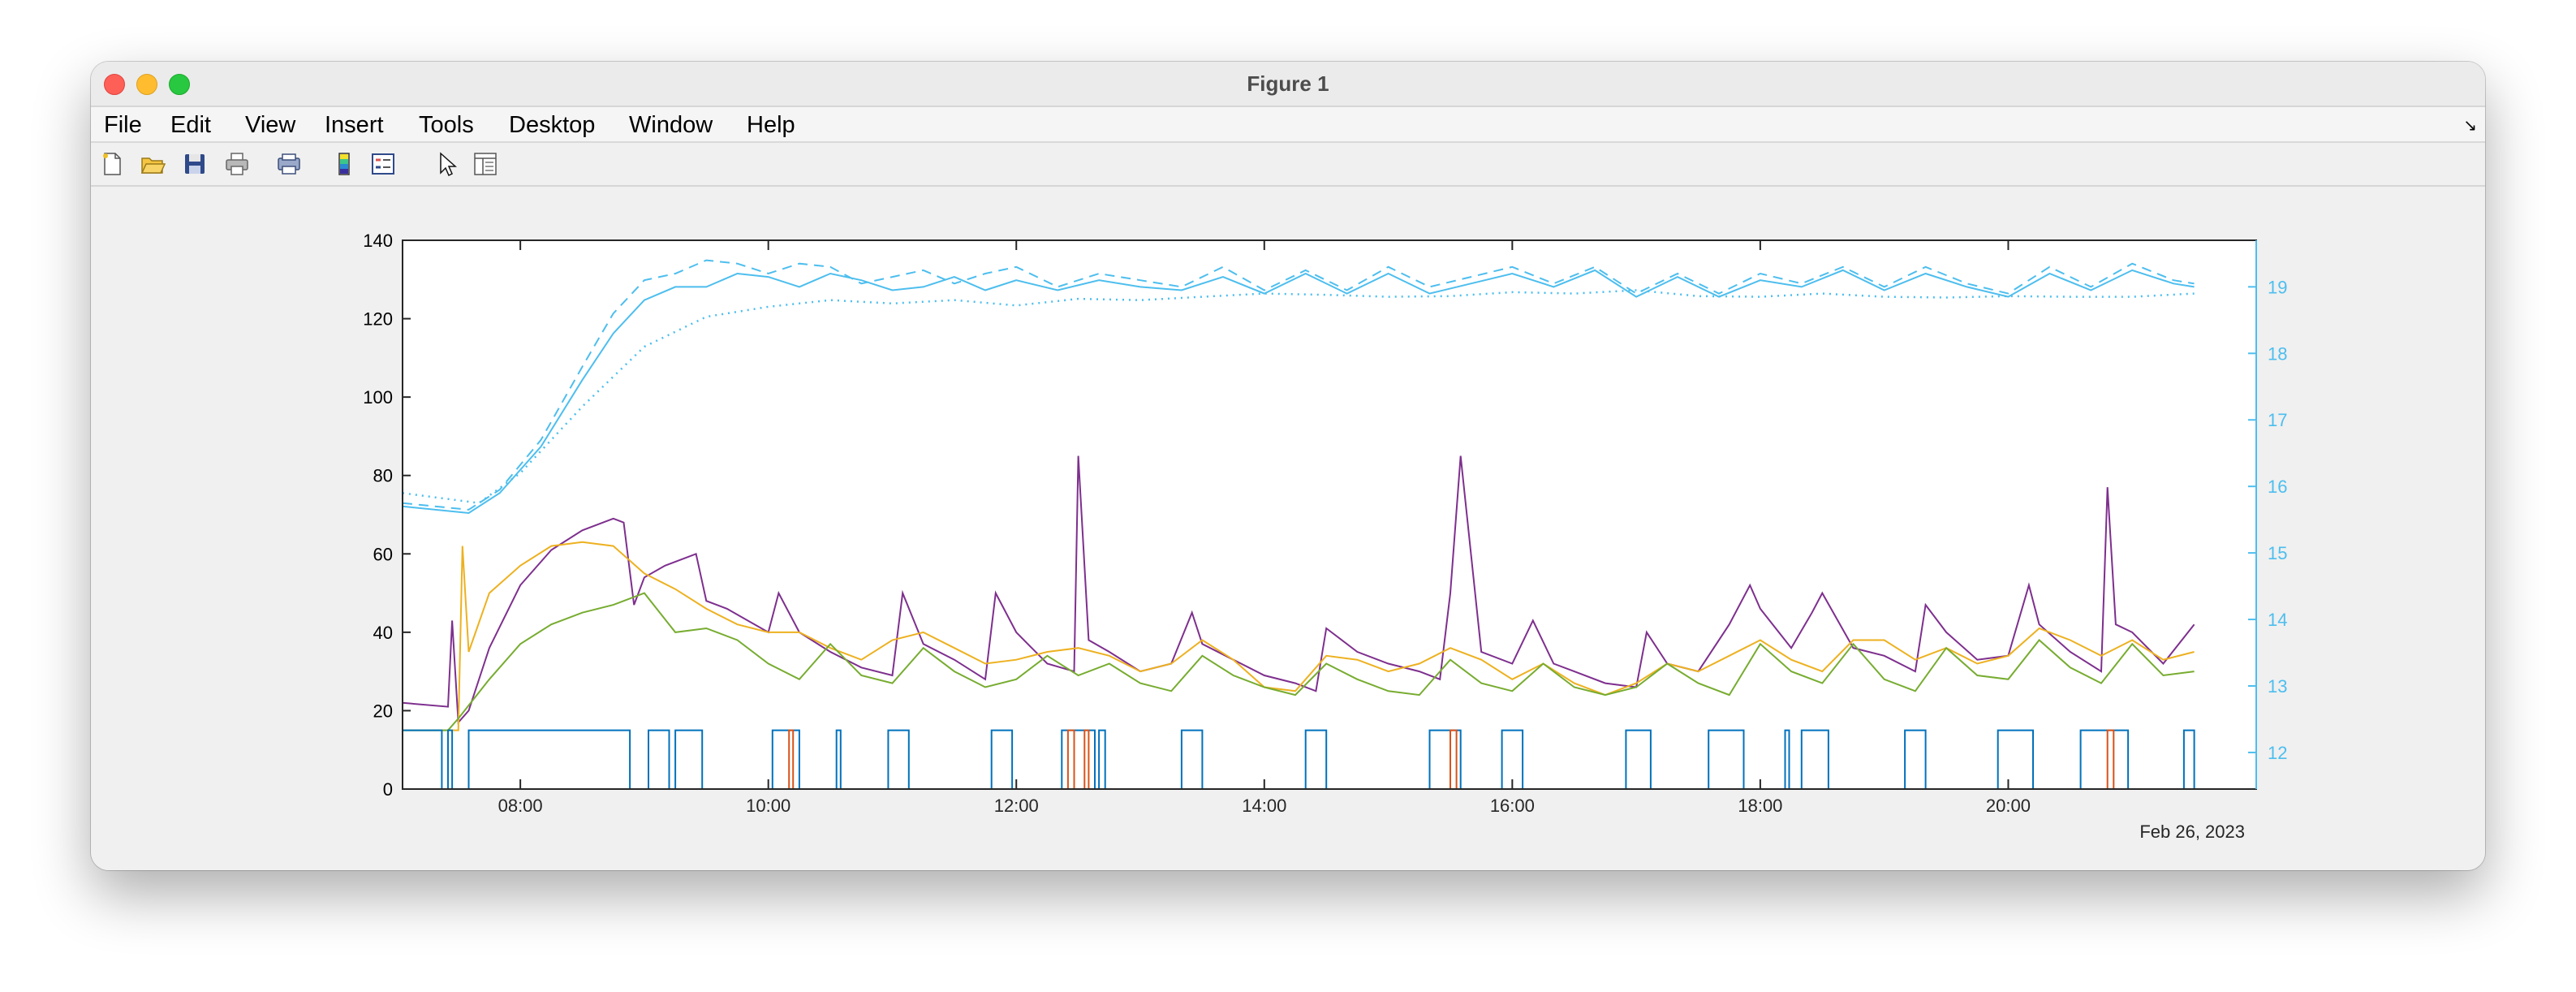  What do you see at coordinates (1264, 806) in the screenshot?
I see `x-tick-label-3: 14:00` at bounding box center [1264, 806].